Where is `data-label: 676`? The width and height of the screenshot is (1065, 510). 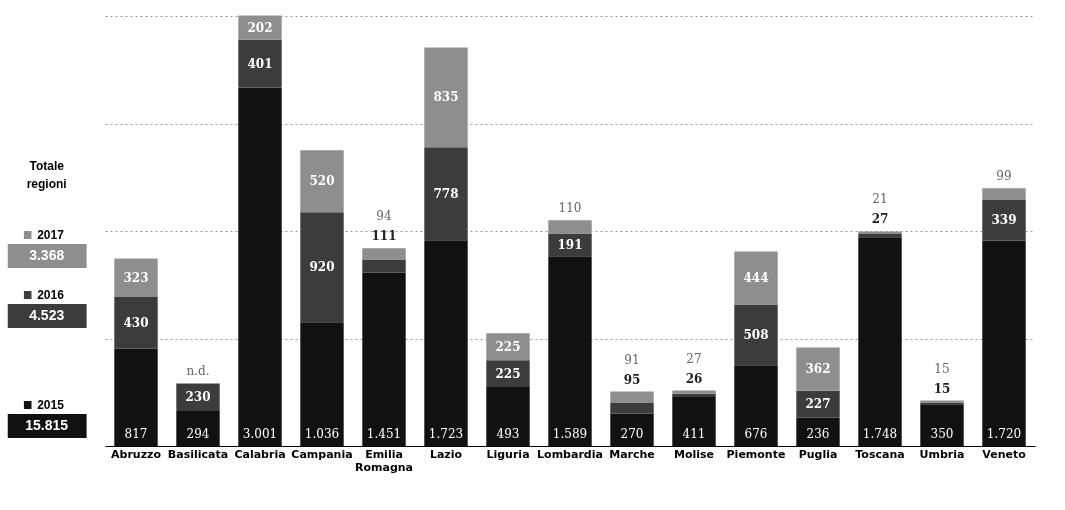
data-label: 676 is located at coordinates (756, 434).